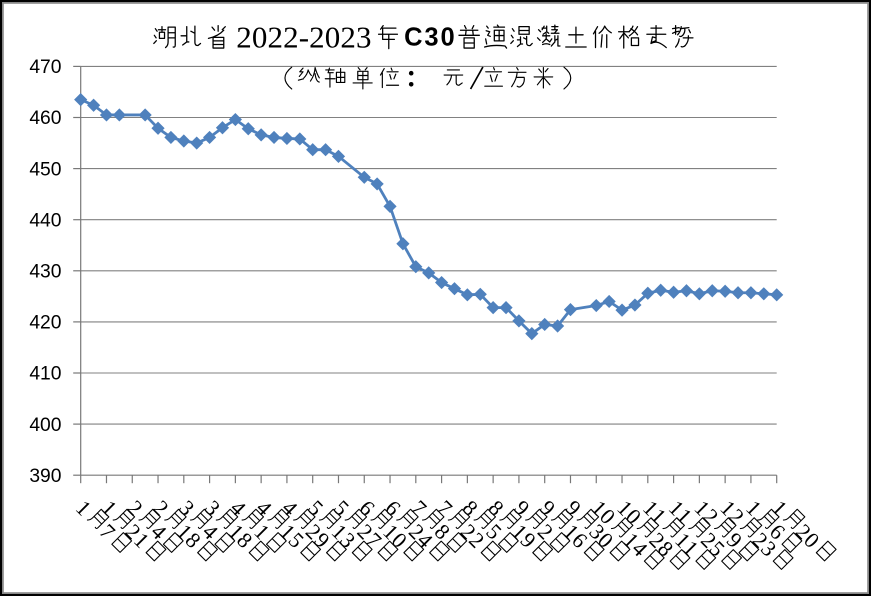 This screenshot has width=871, height=596. I want to click on svg-text: 410, so click(45, 374).